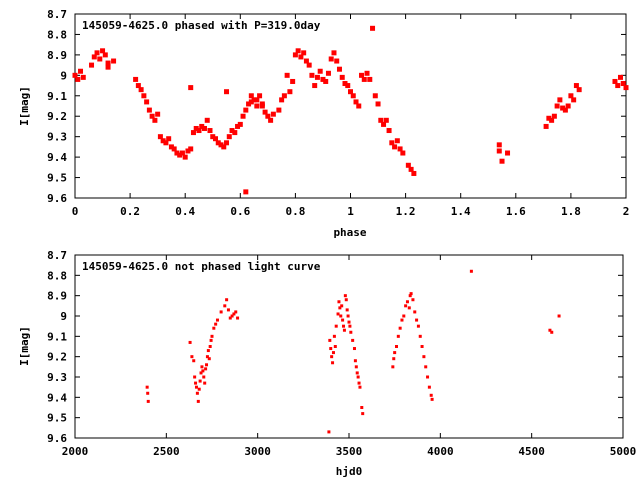  I want to click on y-tick-label: 9.1, so click(57, 96).